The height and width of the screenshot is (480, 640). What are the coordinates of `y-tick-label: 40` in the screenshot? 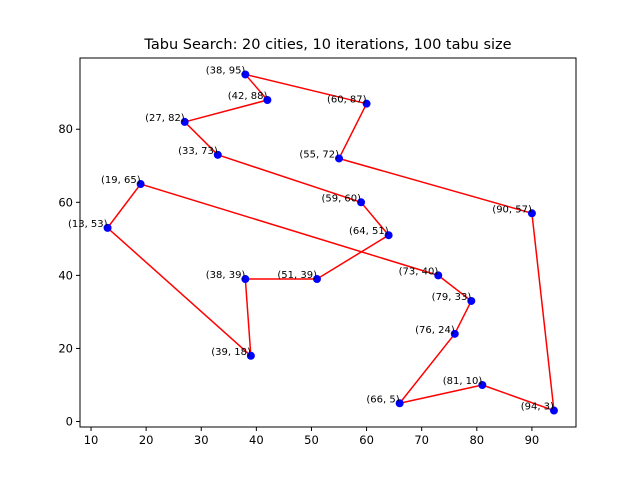 It's located at (65, 275).